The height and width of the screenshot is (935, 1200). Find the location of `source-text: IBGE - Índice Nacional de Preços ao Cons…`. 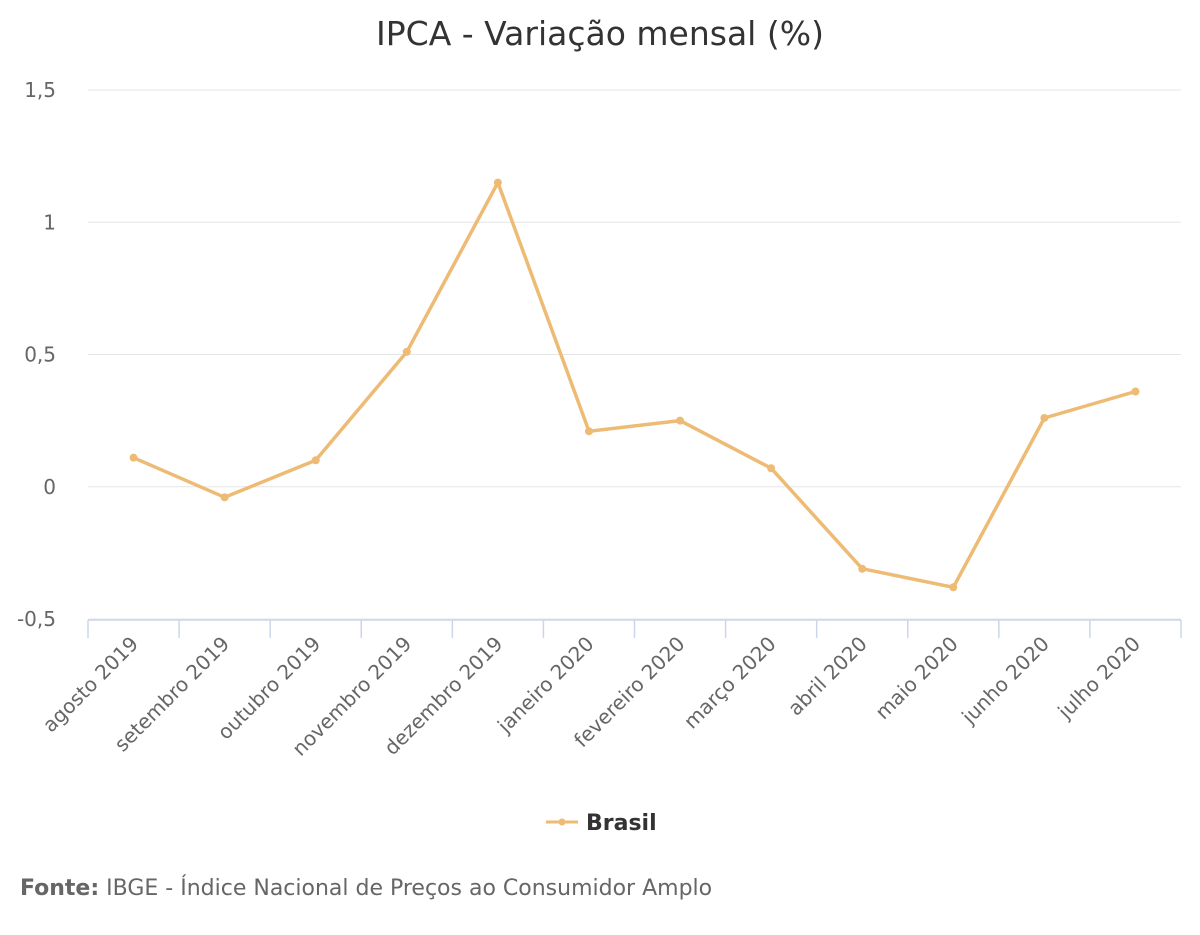

source-text: IBGE - Índice Nacional de Preços ao Cons… is located at coordinates (409, 888).